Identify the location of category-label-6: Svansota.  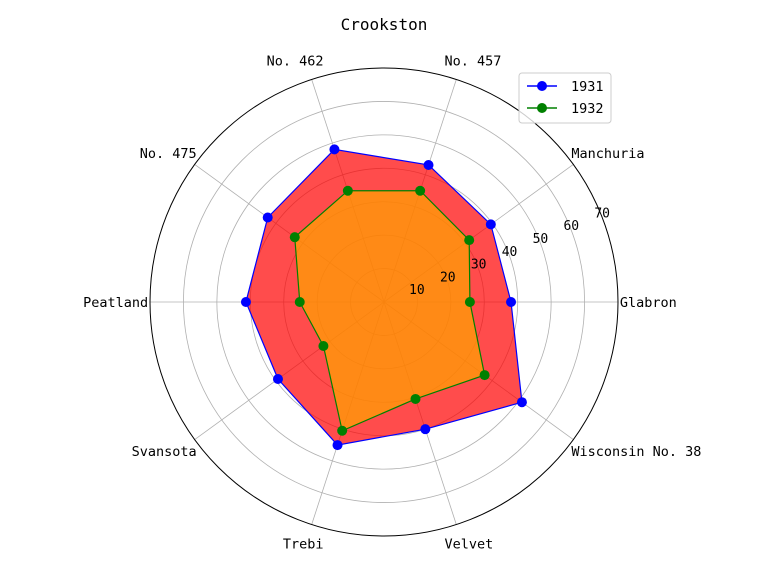
(164, 452).